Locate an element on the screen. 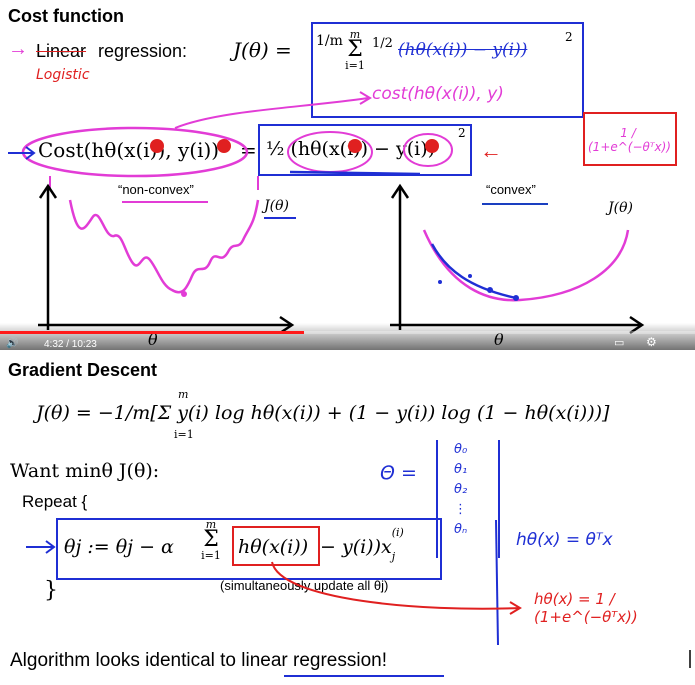 This screenshot has width=695, height=685. update-h: hθ(x(i)) is located at coordinates (273, 547).